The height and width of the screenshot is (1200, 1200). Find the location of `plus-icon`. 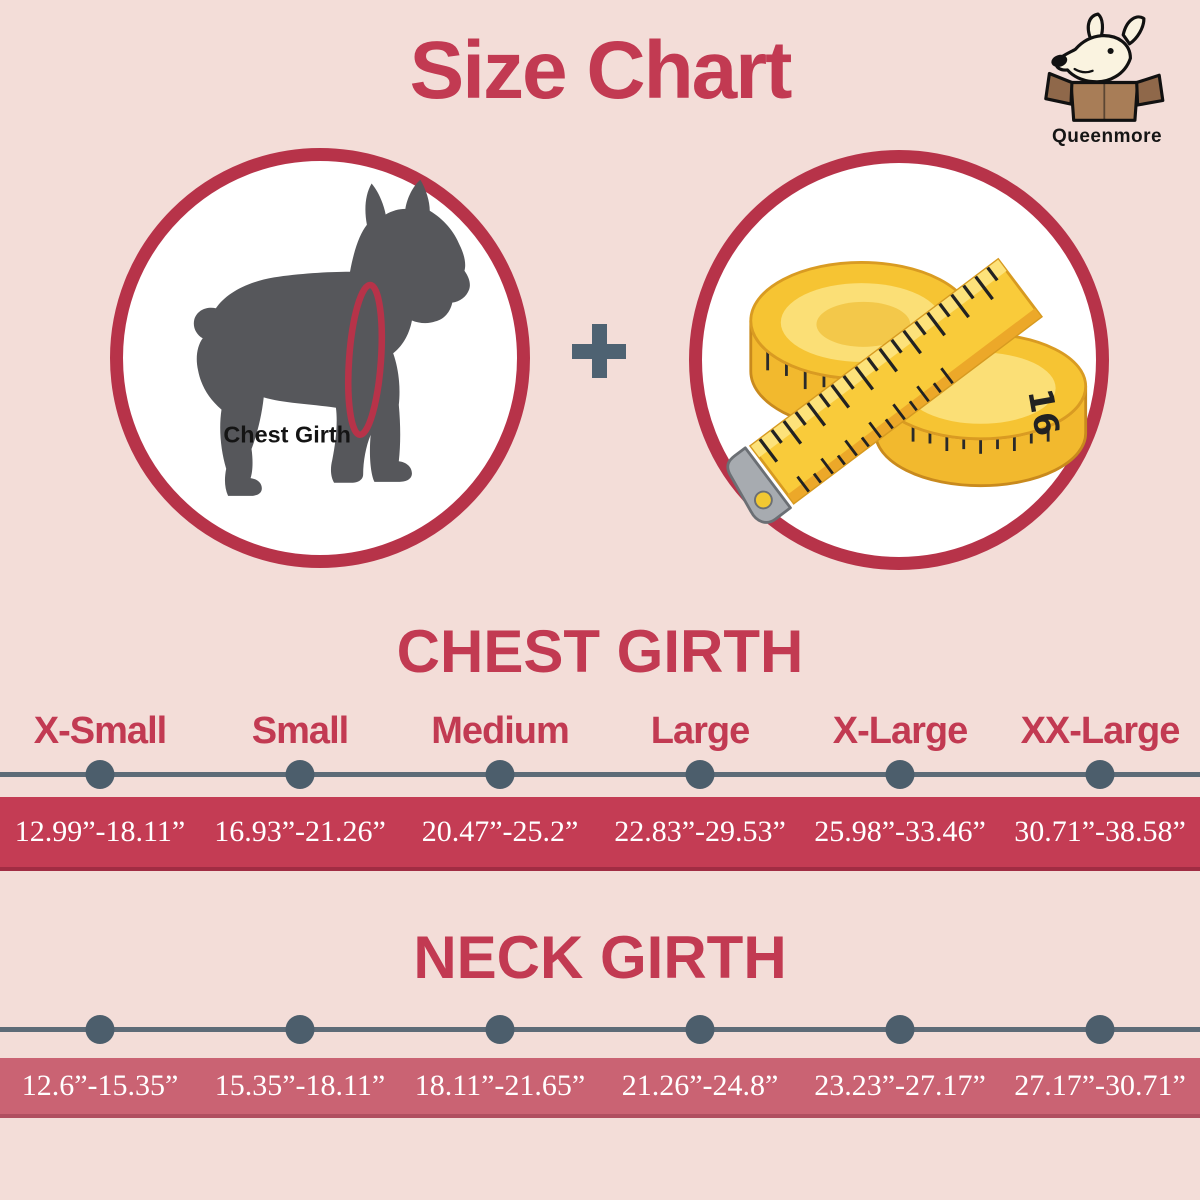

plus-icon is located at coordinates (599, 351).